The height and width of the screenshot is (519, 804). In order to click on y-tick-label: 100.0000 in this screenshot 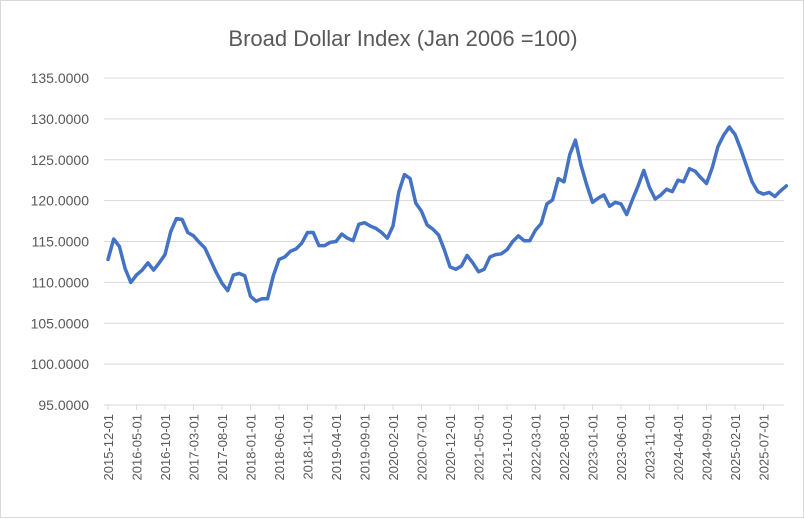, I will do `click(60, 364)`.